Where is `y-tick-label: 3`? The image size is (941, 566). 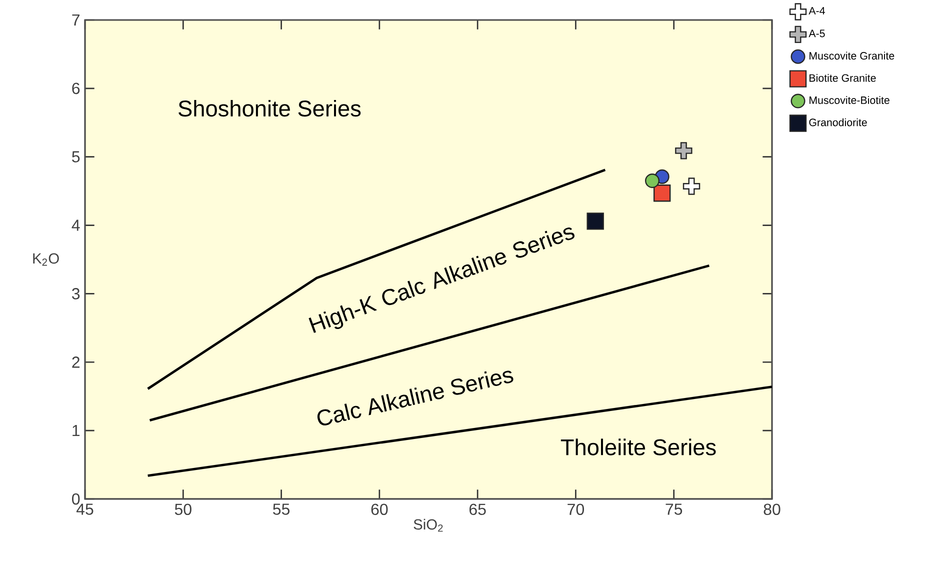
y-tick-label: 3 is located at coordinates (76, 294).